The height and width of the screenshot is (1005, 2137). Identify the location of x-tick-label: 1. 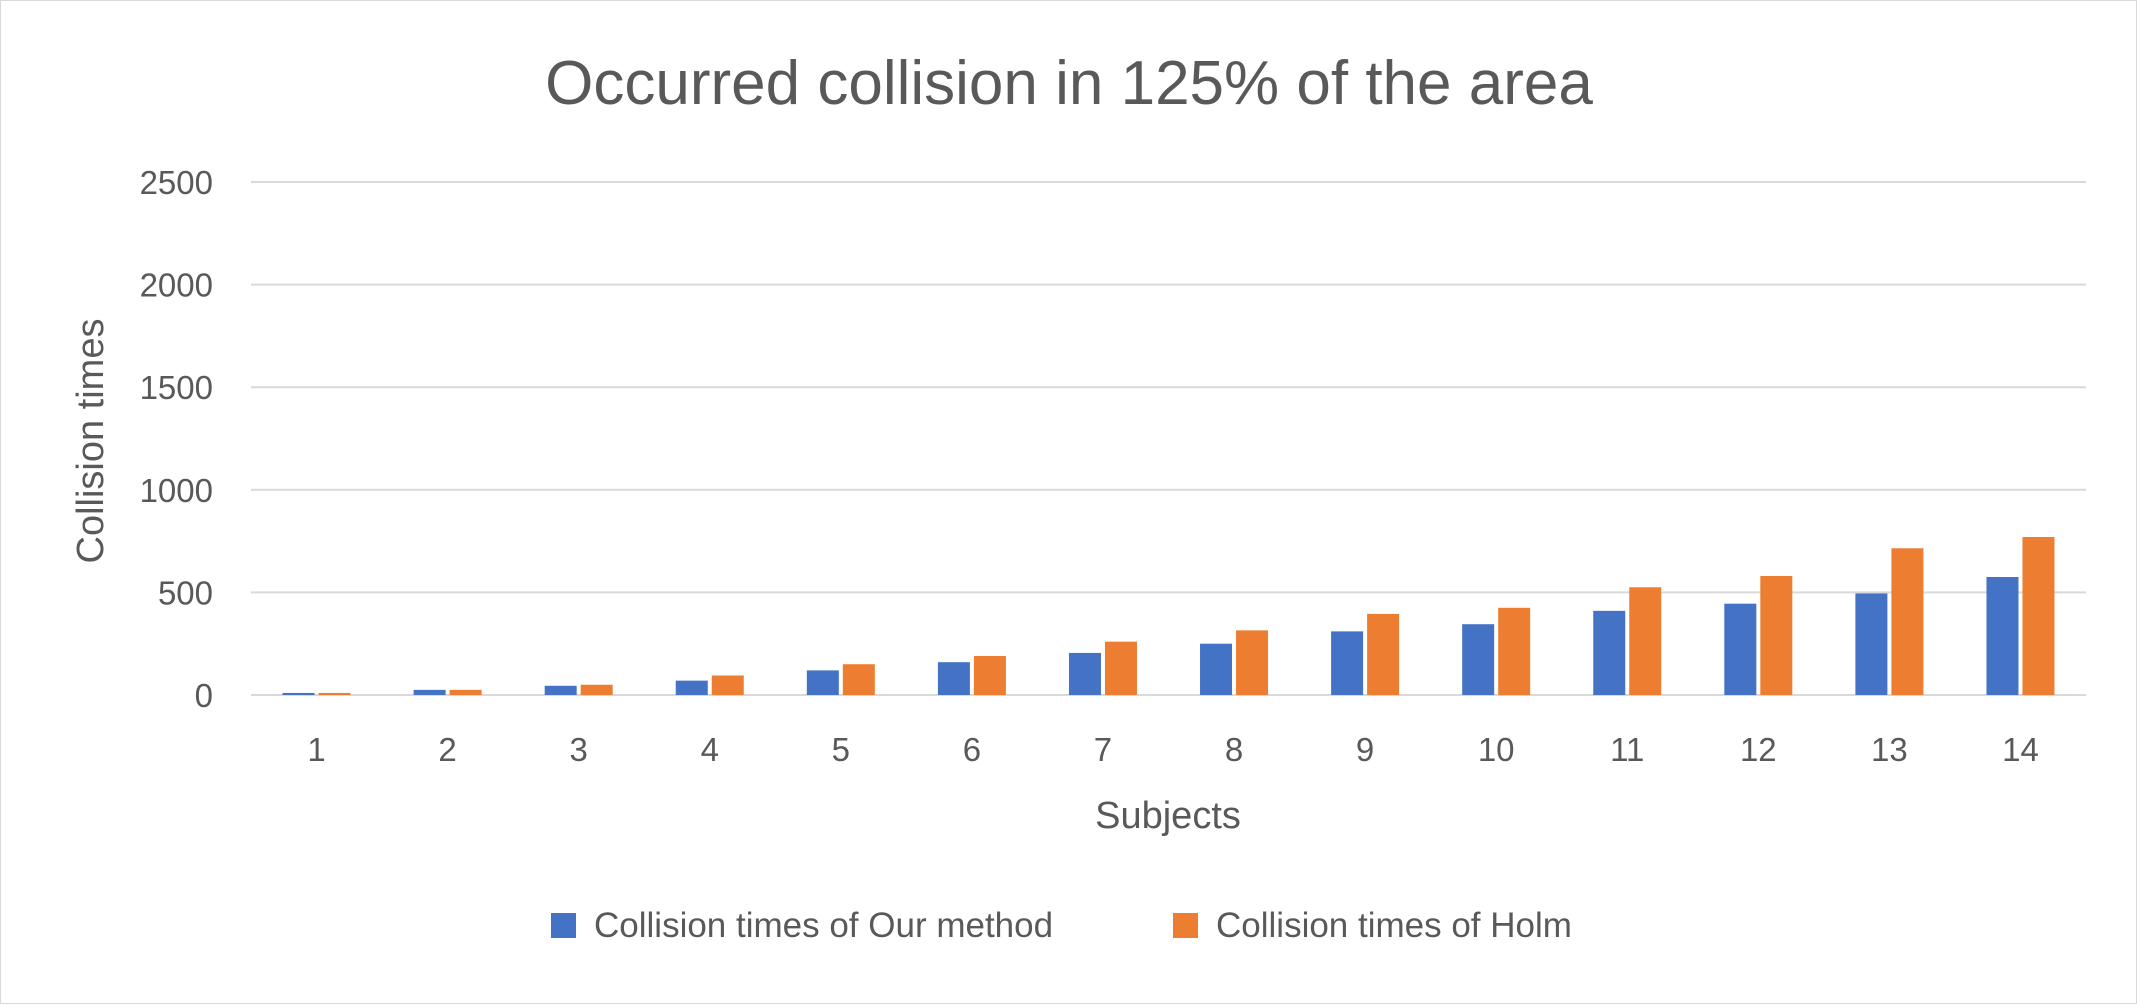
(316, 749).